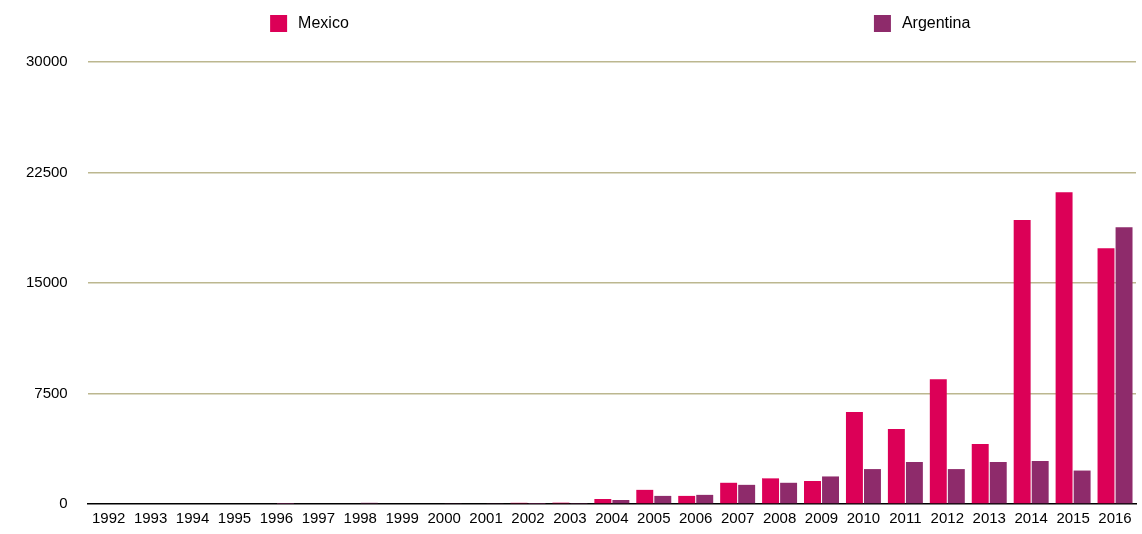  What do you see at coordinates (863, 518) in the screenshot?
I see `x-tick-label: 2010` at bounding box center [863, 518].